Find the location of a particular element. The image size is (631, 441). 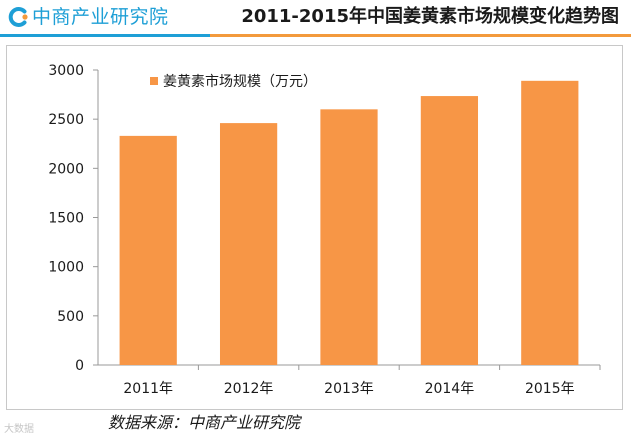

header-divider-orange is located at coordinates (420, 35).